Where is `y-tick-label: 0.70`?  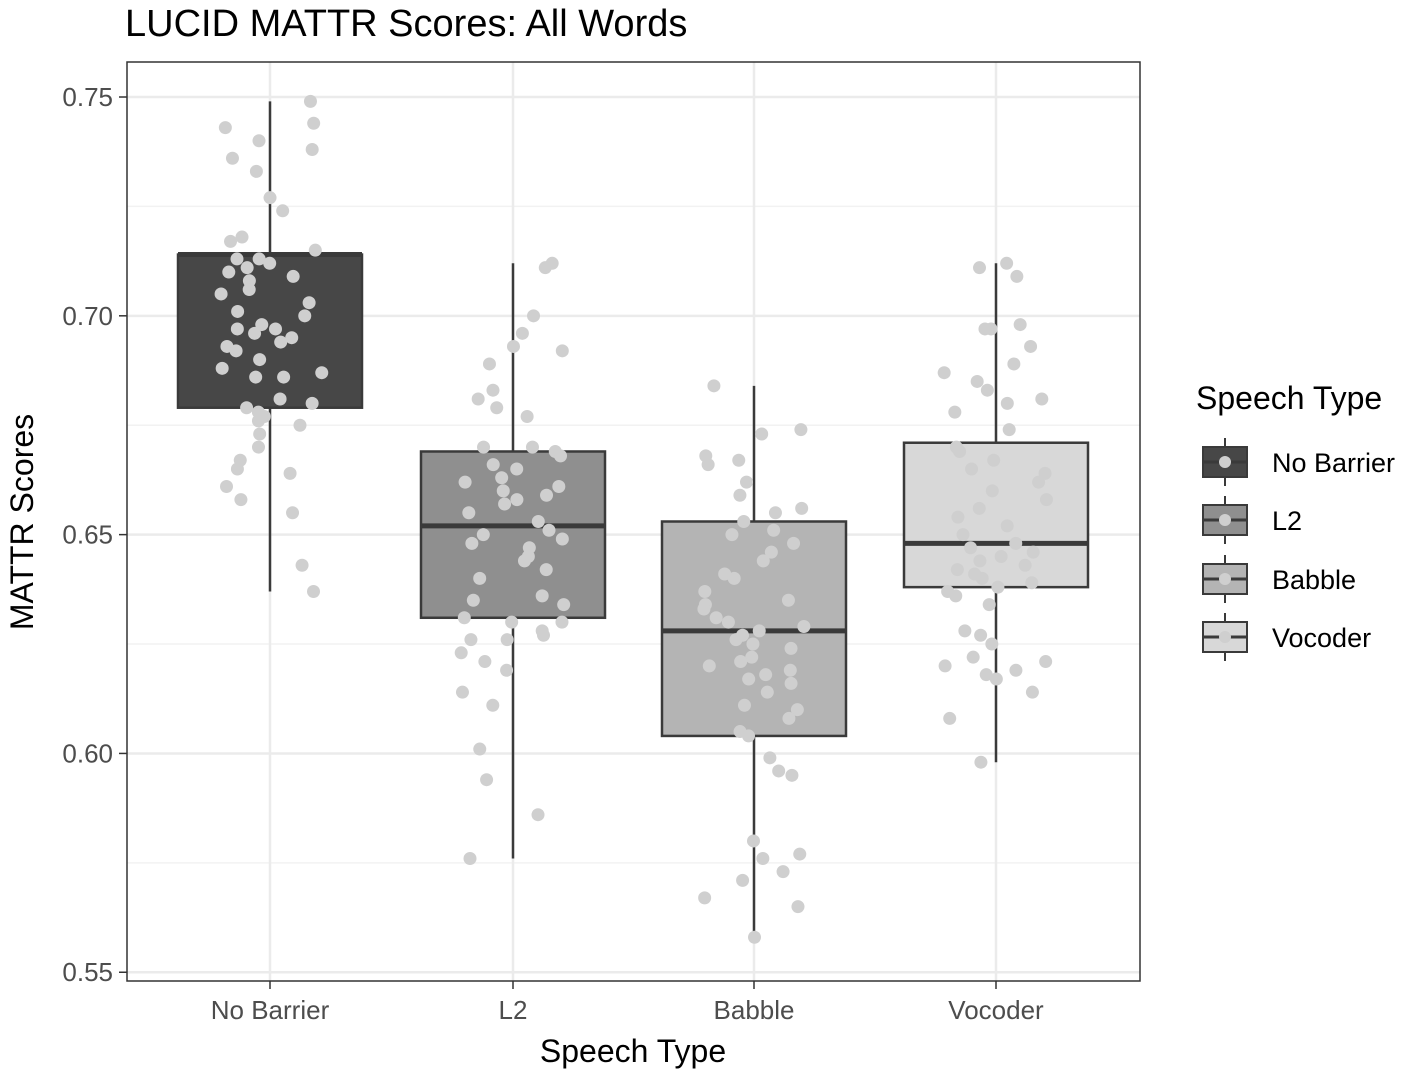
y-tick-label: 0.70 is located at coordinates (87, 316).